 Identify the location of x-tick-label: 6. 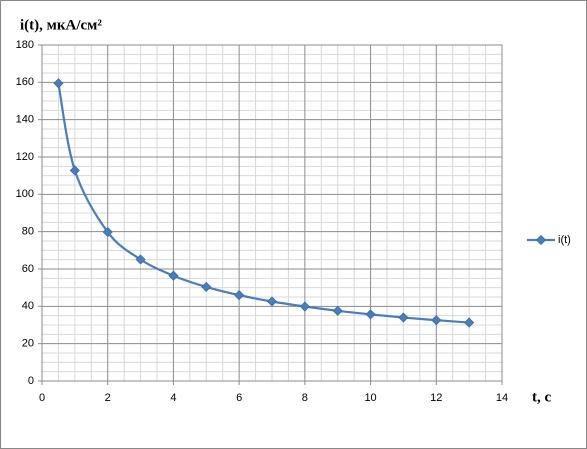
(239, 398).